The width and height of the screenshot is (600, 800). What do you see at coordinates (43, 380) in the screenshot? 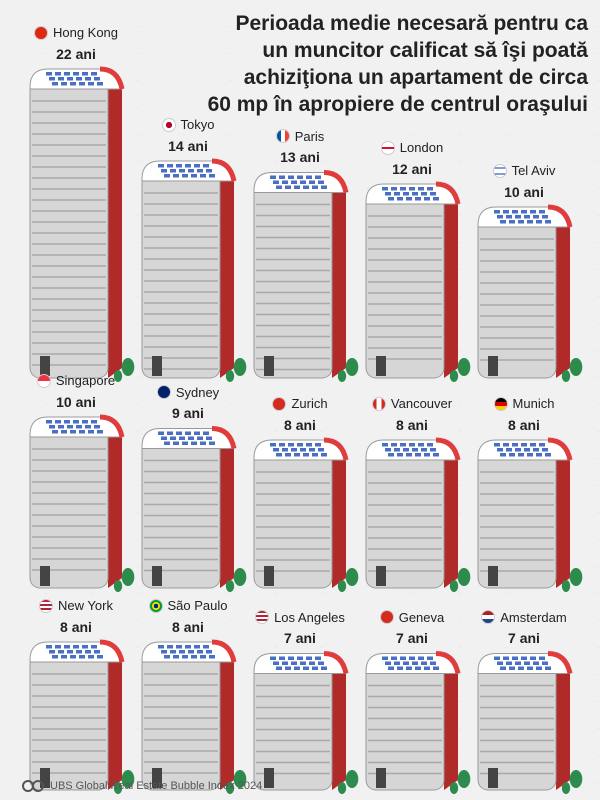
I see `sg-flag-icon` at bounding box center [43, 380].